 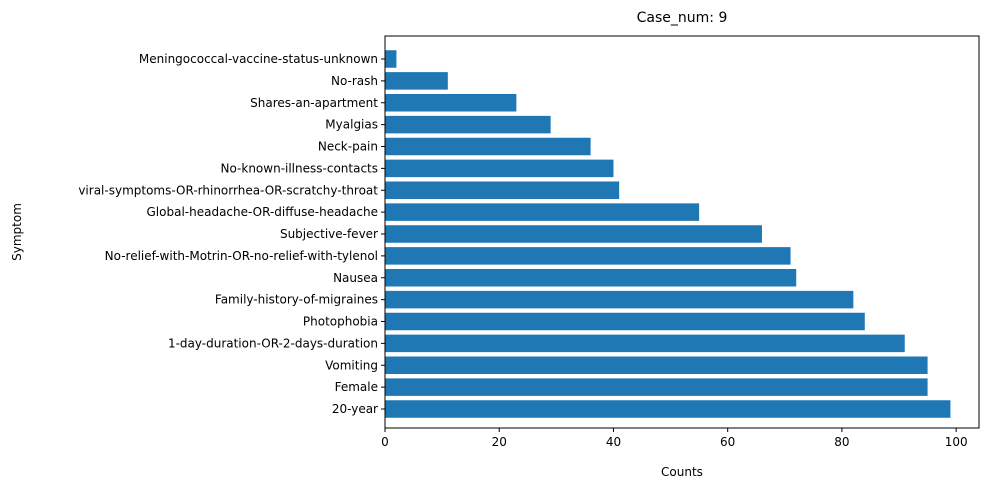 I want to click on y-tick-label: Photophobia, so click(x=340, y=322).